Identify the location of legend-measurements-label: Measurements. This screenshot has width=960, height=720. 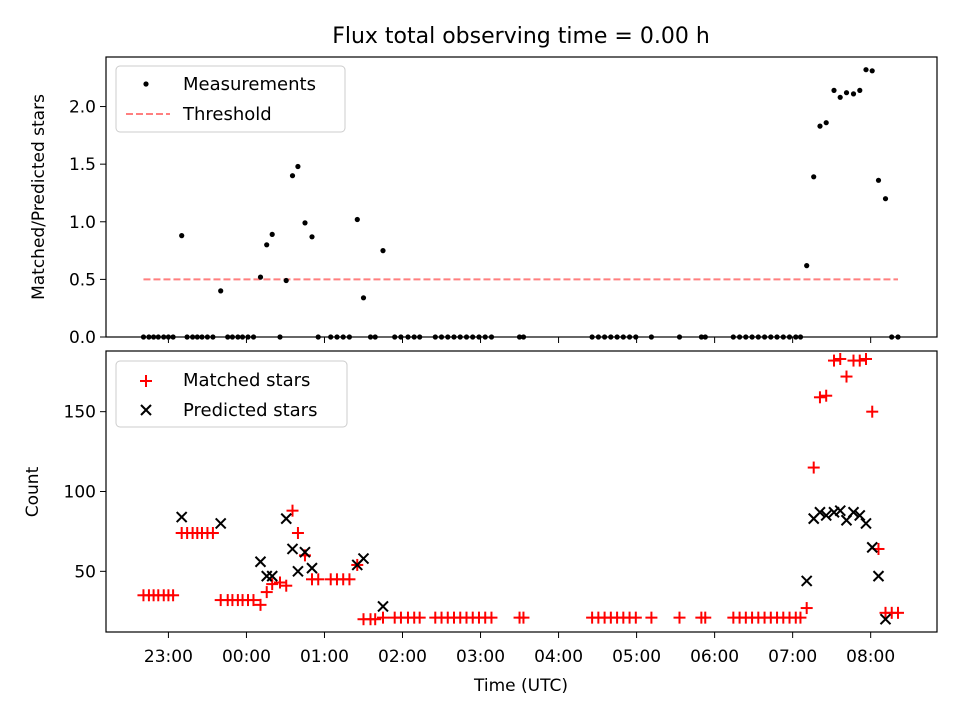
(249, 84).